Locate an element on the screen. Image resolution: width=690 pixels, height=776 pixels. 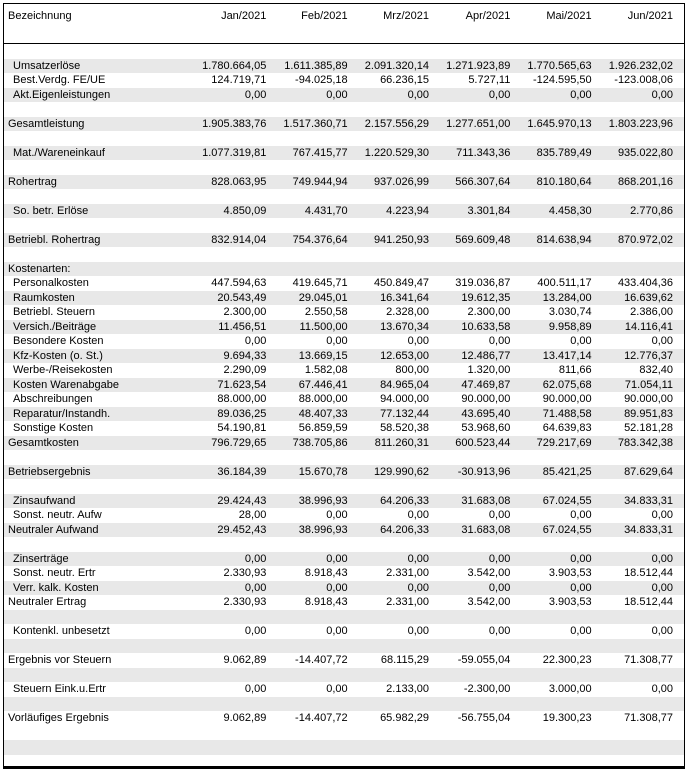
table-row: Kostenarten: is located at coordinates (344, 269).